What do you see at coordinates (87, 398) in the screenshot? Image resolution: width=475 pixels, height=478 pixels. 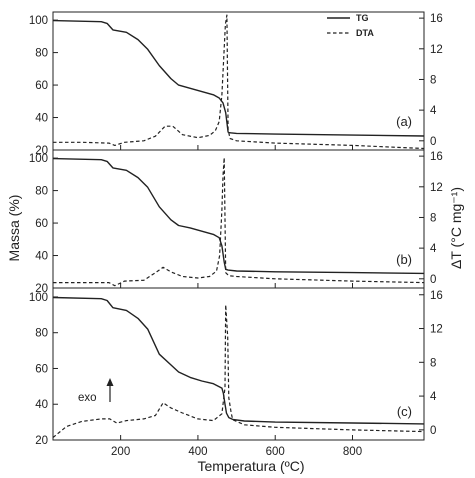 I see `exo-annotation: exo` at bounding box center [87, 398].